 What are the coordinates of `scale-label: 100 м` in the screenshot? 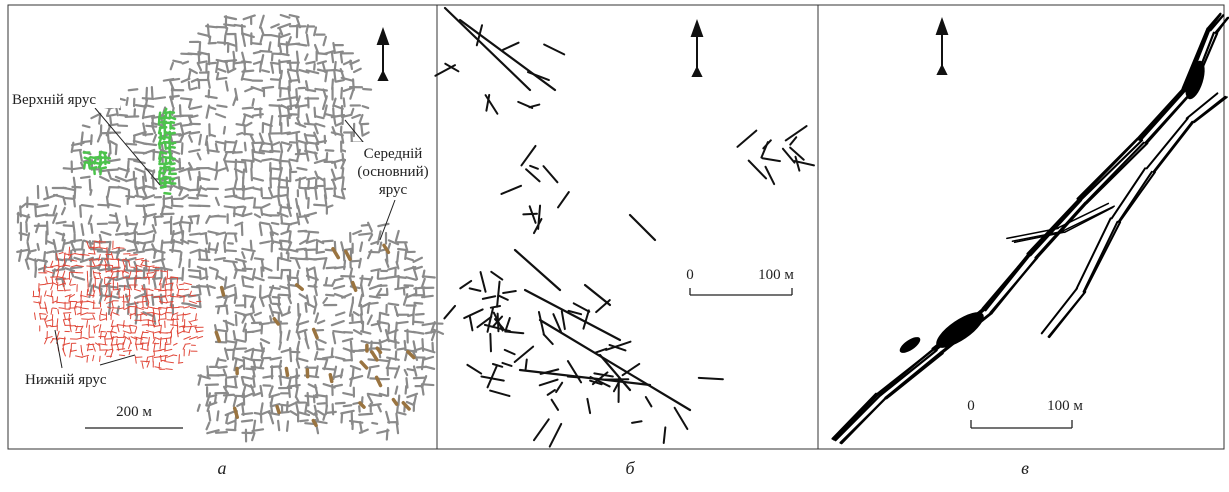 It's located at (776, 275).